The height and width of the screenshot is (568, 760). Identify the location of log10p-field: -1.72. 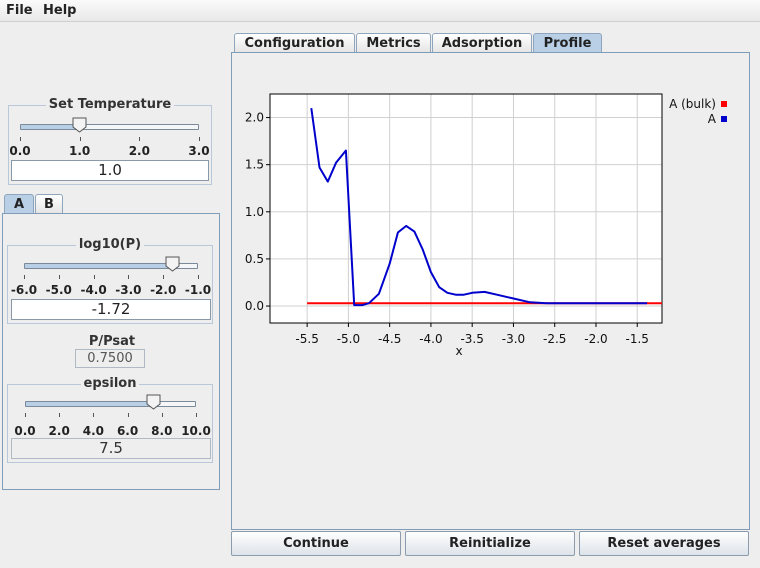
(111, 309).